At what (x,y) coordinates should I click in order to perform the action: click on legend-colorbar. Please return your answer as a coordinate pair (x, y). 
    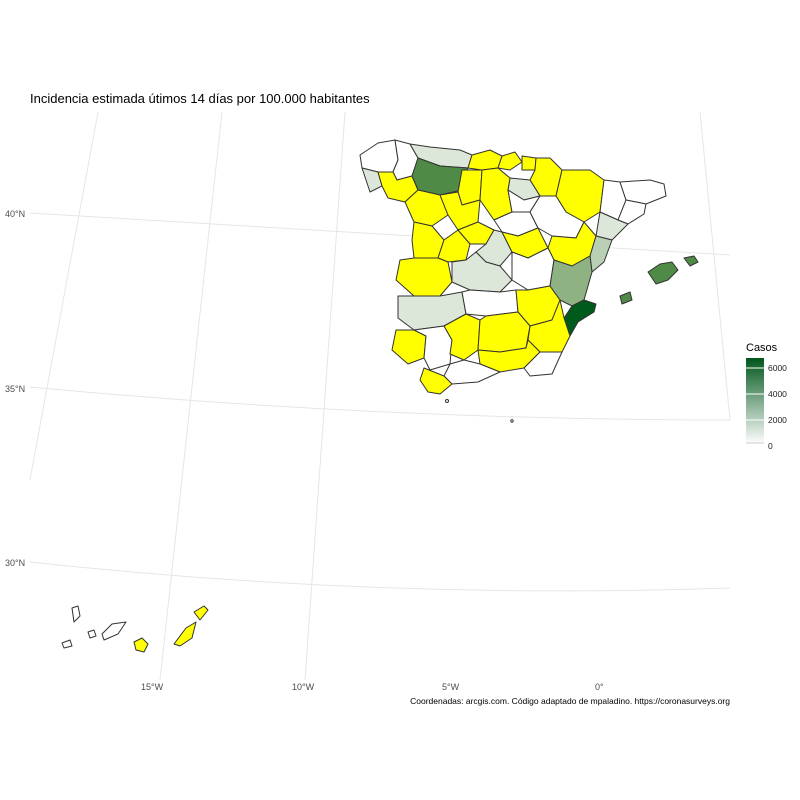
    Looking at the image, I should click on (755, 401).